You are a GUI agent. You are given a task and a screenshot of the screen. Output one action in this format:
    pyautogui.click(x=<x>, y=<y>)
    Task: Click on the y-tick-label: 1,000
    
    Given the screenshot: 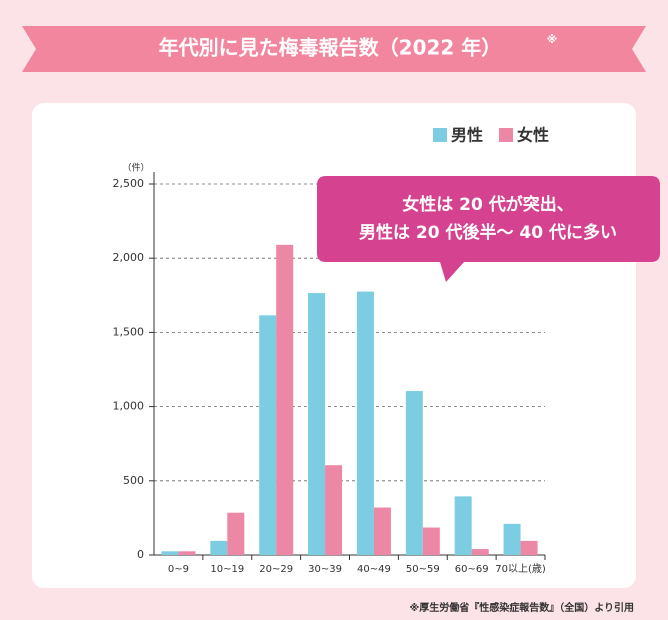 What is the action you would take?
    pyautogui.click(x=129, y=406)
    